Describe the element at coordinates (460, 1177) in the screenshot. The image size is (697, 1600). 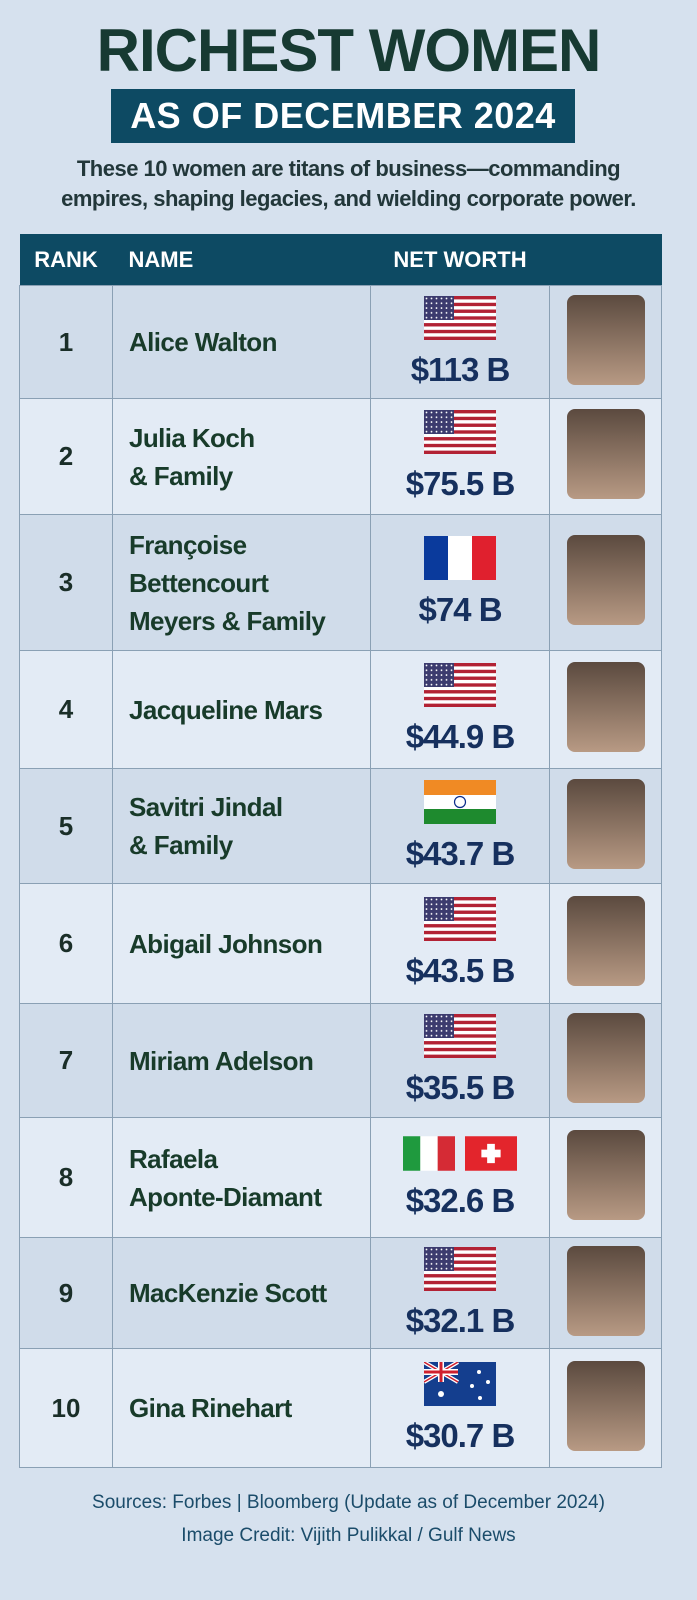
I see `net-worth-cell: $32.6 B` at that location.